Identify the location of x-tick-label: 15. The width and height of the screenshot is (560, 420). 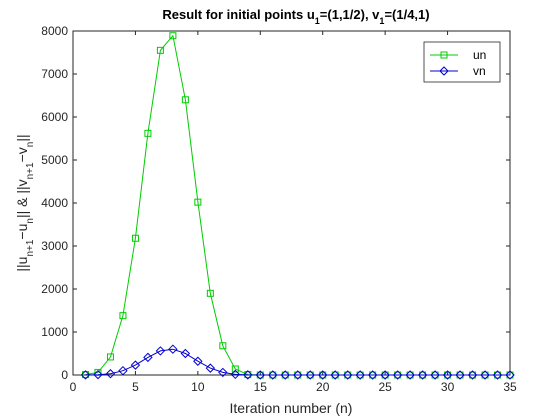
(261, 387).